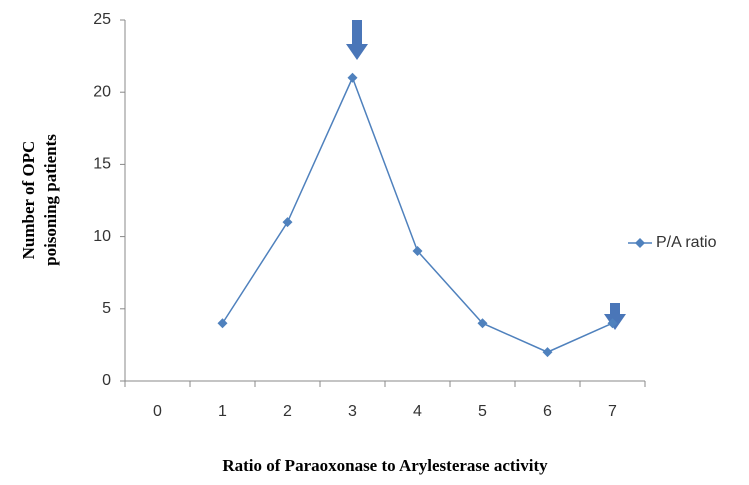 The width and height of the screenshot is (749, 485). I want to click on legend-marker, so click(640, 243).